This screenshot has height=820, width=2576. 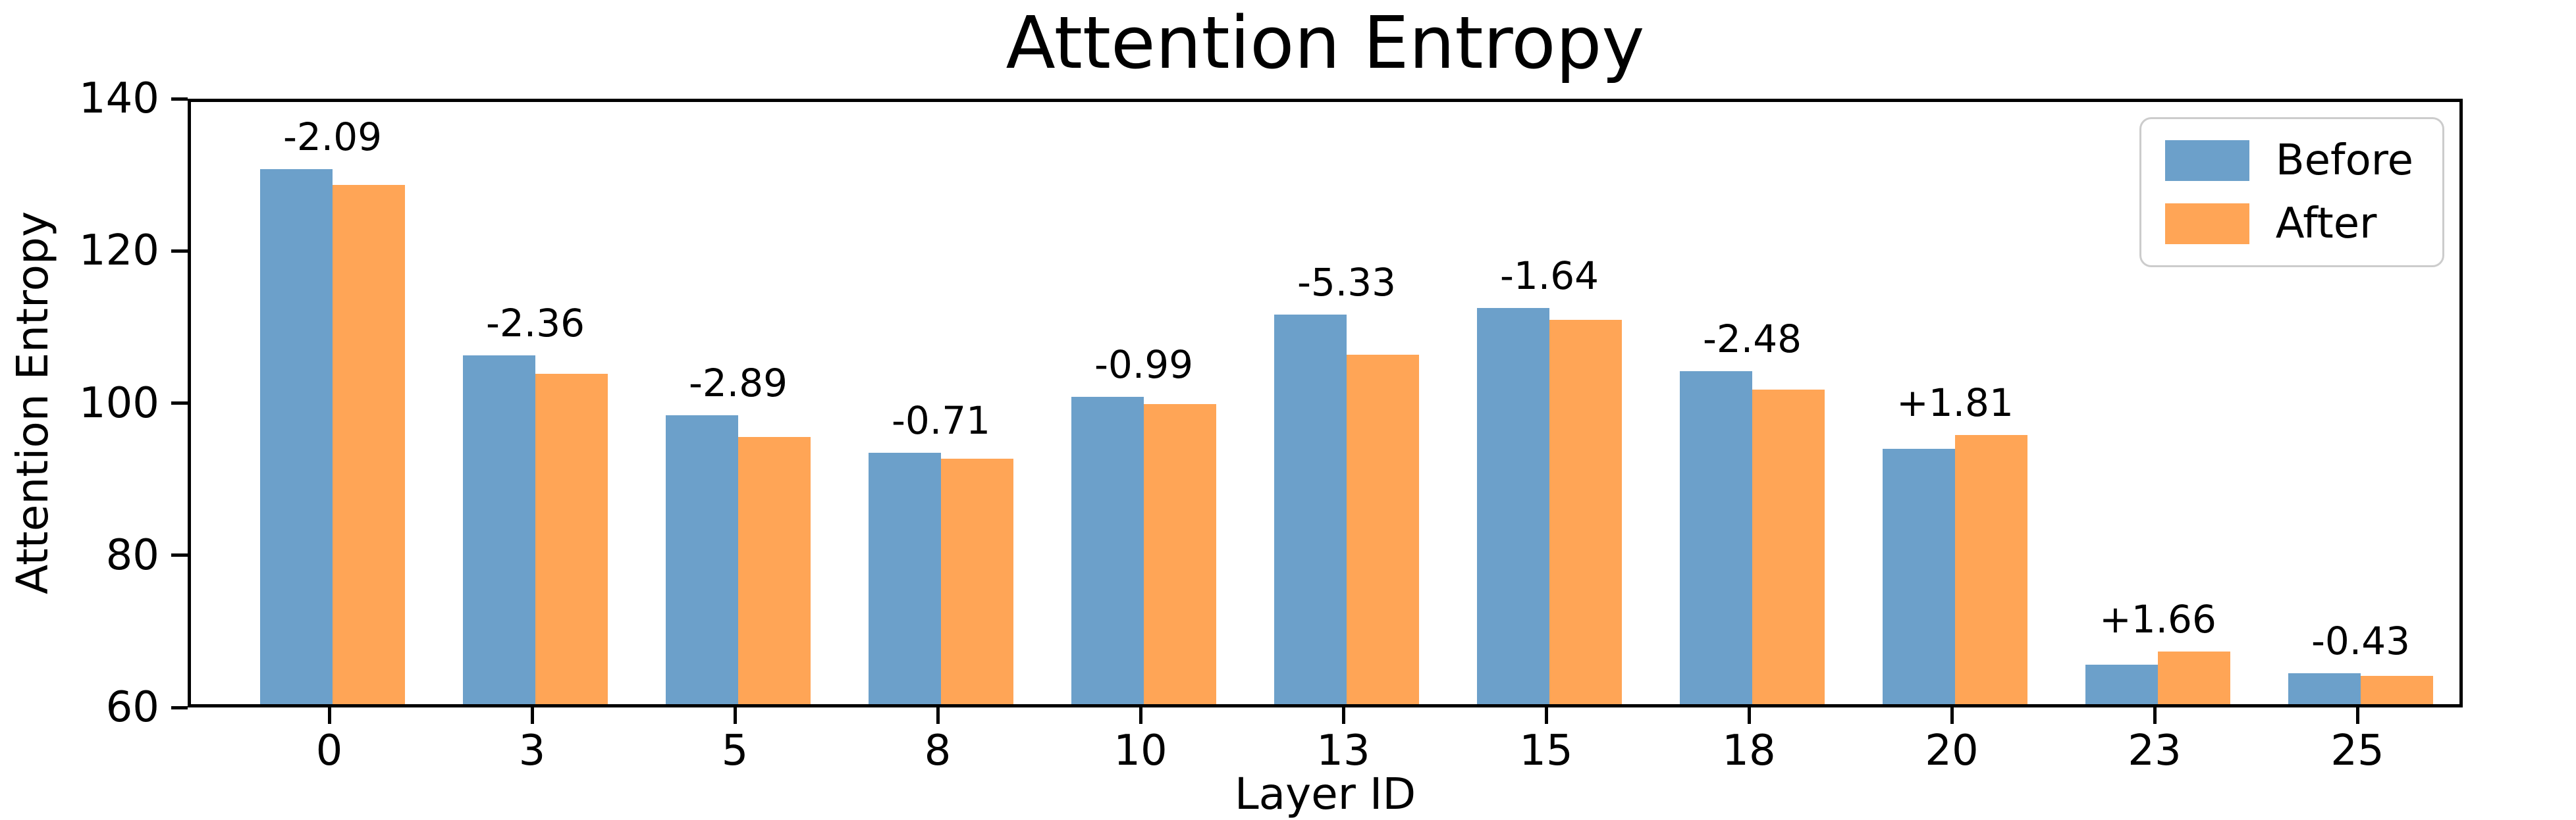 I want to click on x-tick-label-10: 10, so click(x=1140, y=751).